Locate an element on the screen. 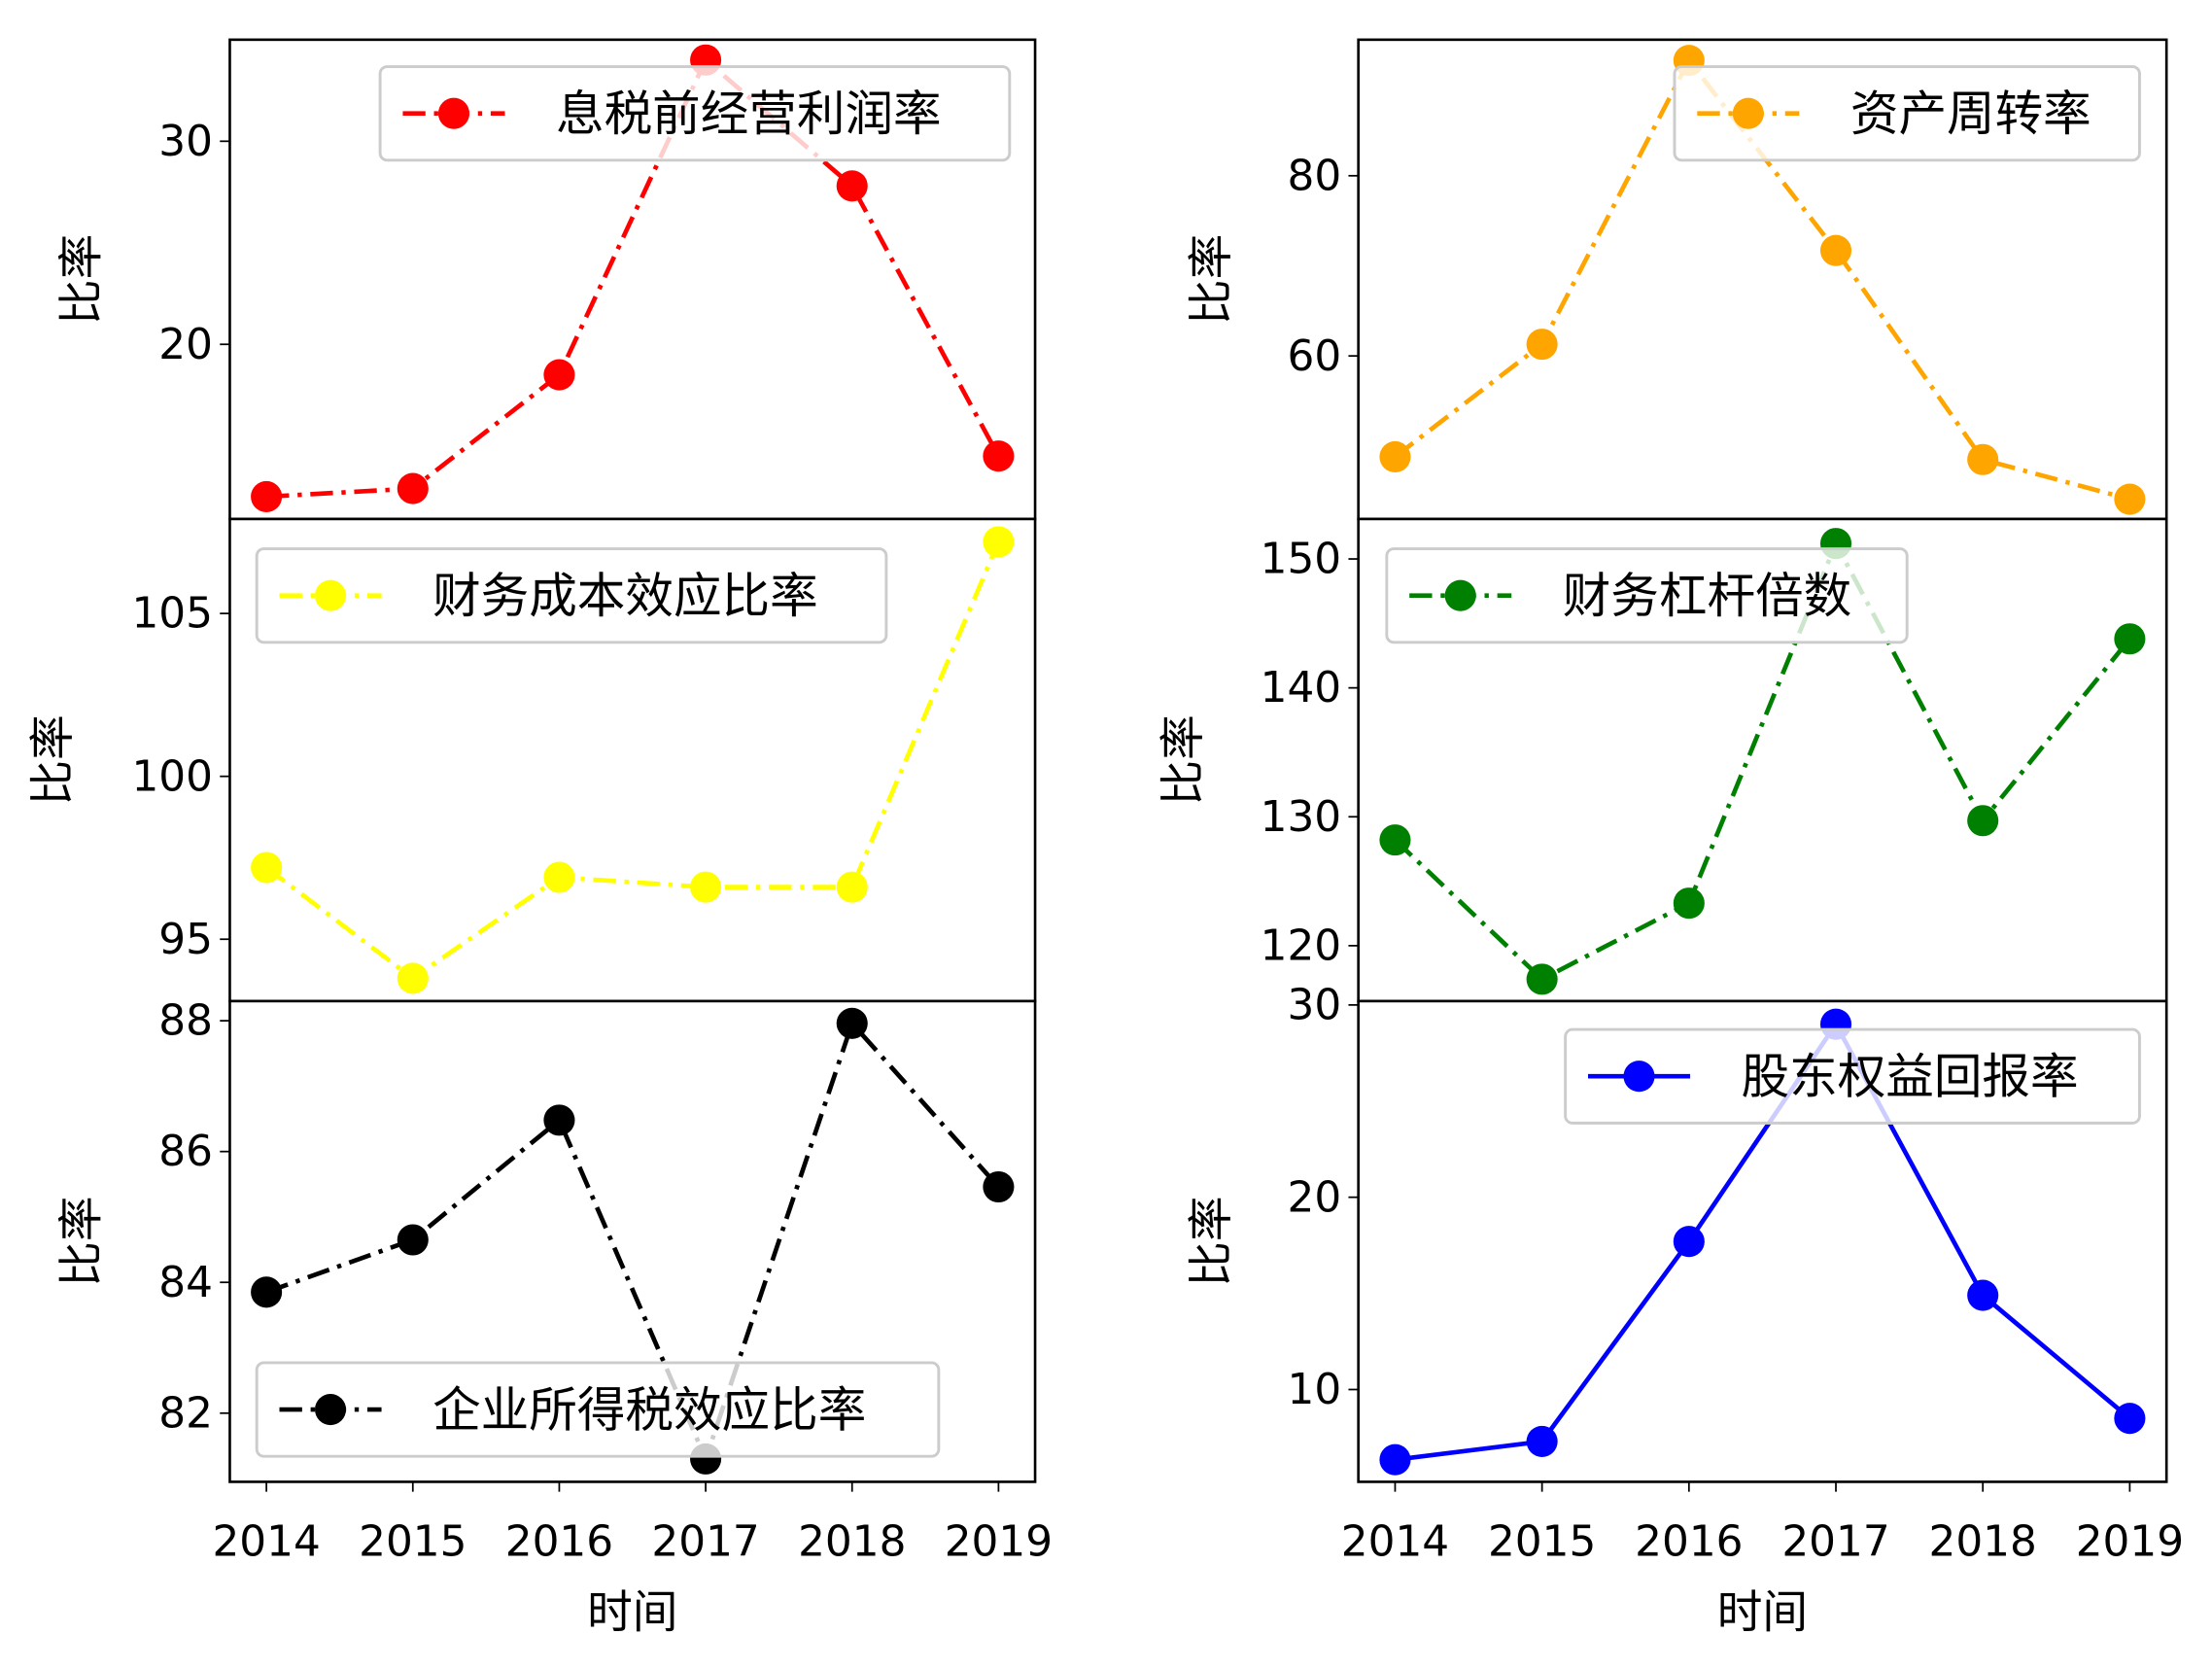 The width and height of the screenshot is (2212, 1669). y-tick-label: 95 is located at coordinates (185, 939).